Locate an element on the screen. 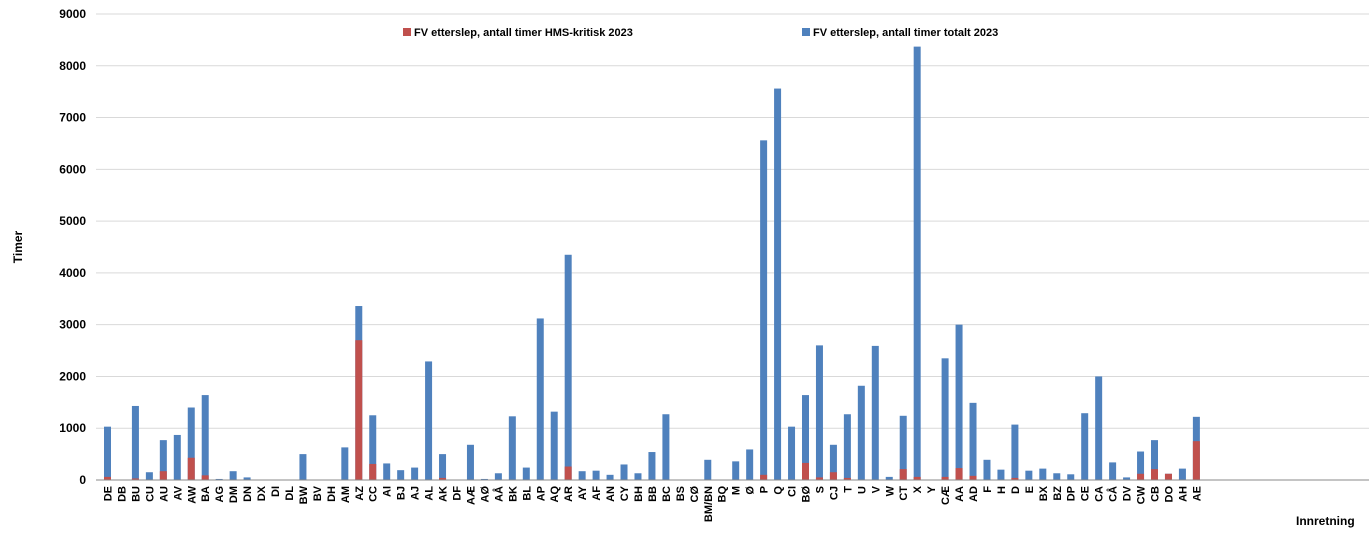 The image size is (1369, 534). x-category-label: CA is located at coordinates (1100, 494).